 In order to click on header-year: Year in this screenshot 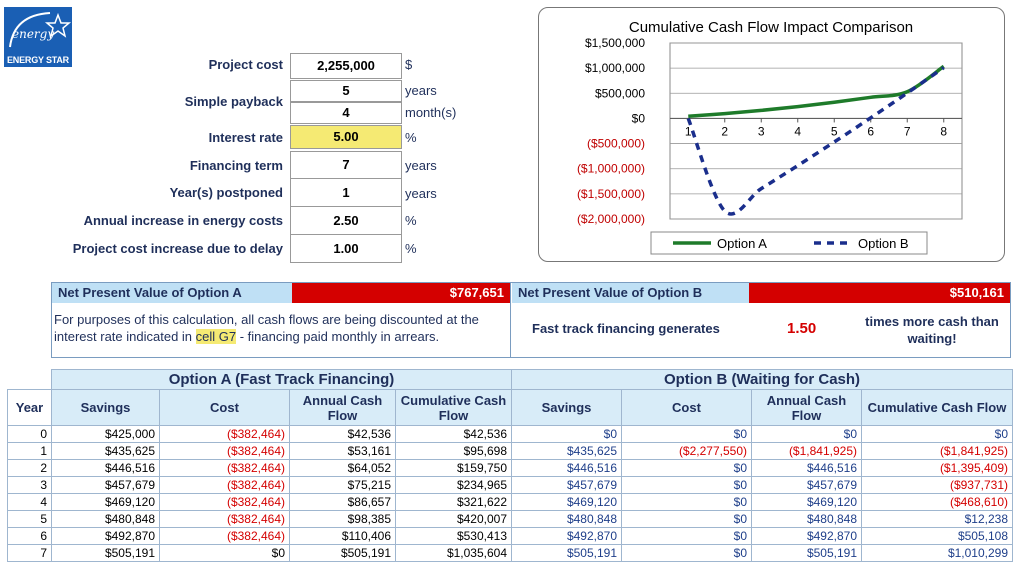, I will do `click(29, 407)`.